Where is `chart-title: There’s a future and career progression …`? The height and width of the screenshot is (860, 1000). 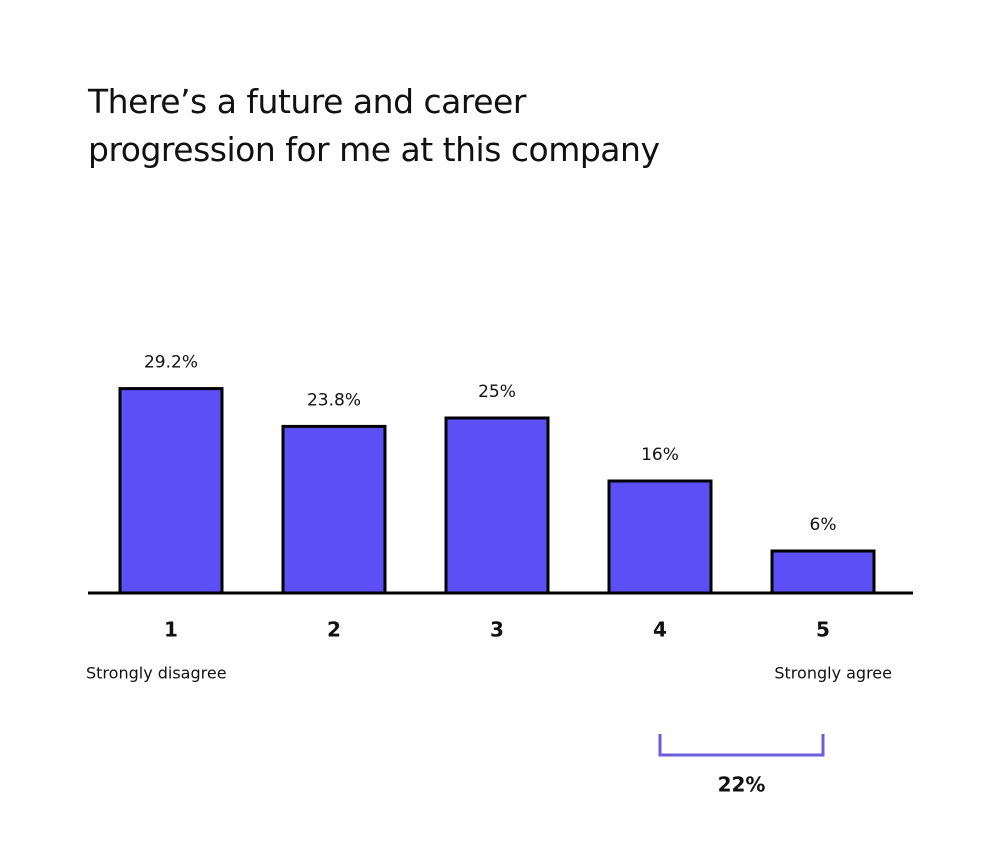
chart-title: There’s a future and career progression … is located at coordinates (374, 125).